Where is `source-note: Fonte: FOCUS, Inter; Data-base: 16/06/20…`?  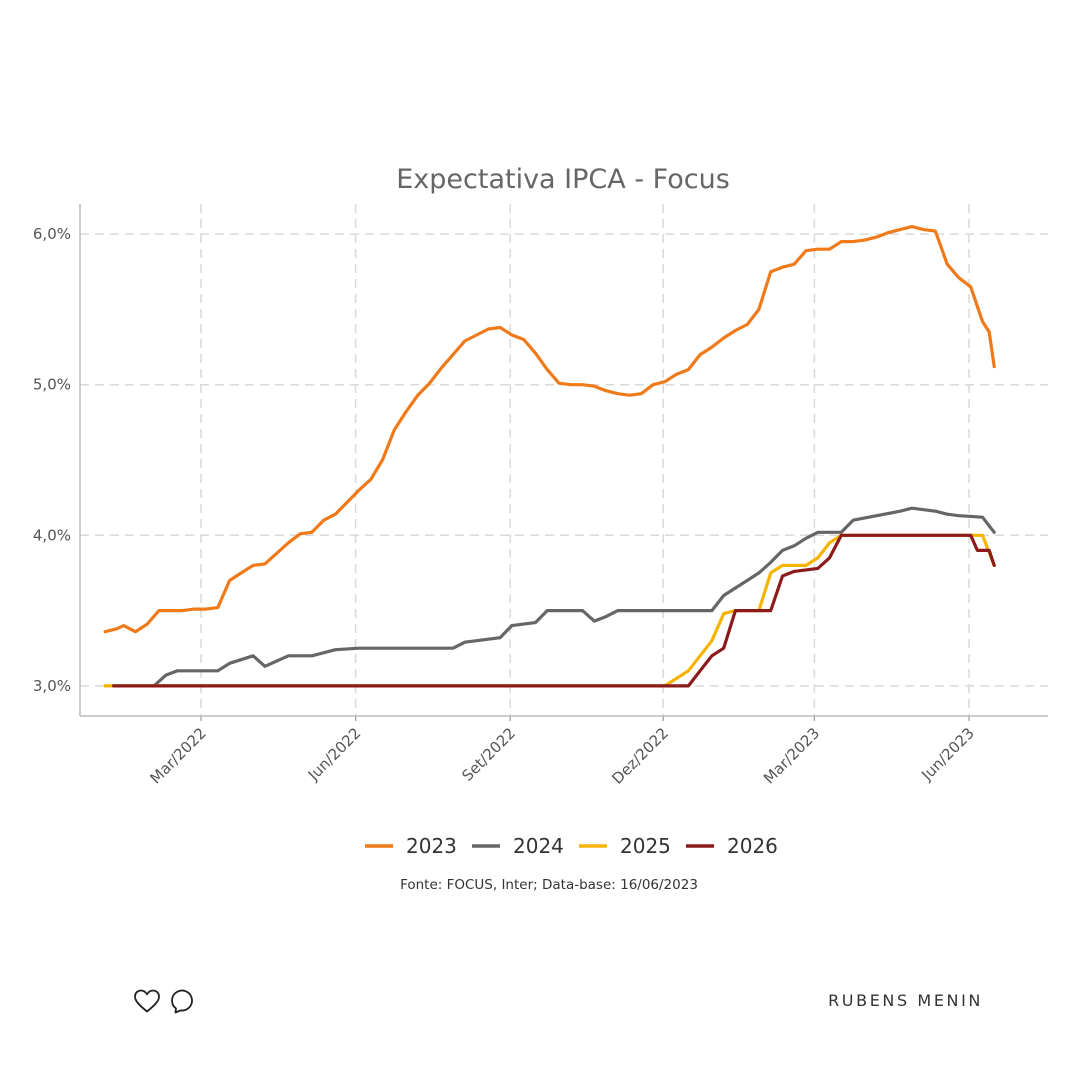 source-note: Fonte: FOCUS, Inter; Data-base: 16/06/20… is located at coordinates (549, 885).